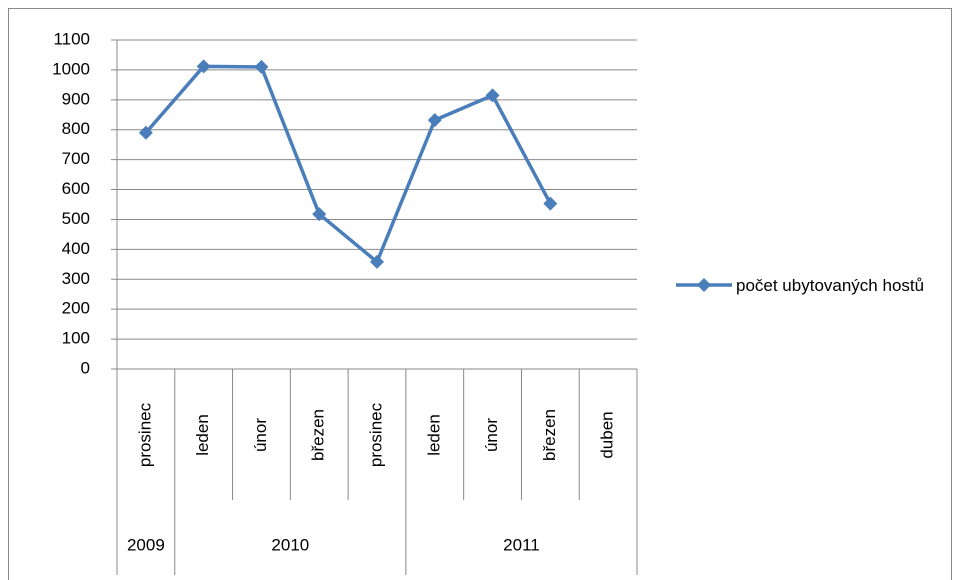 The width and height of the screenshot is (960, 580). I want to click on y-tick-label: 500, so click(76, 218).